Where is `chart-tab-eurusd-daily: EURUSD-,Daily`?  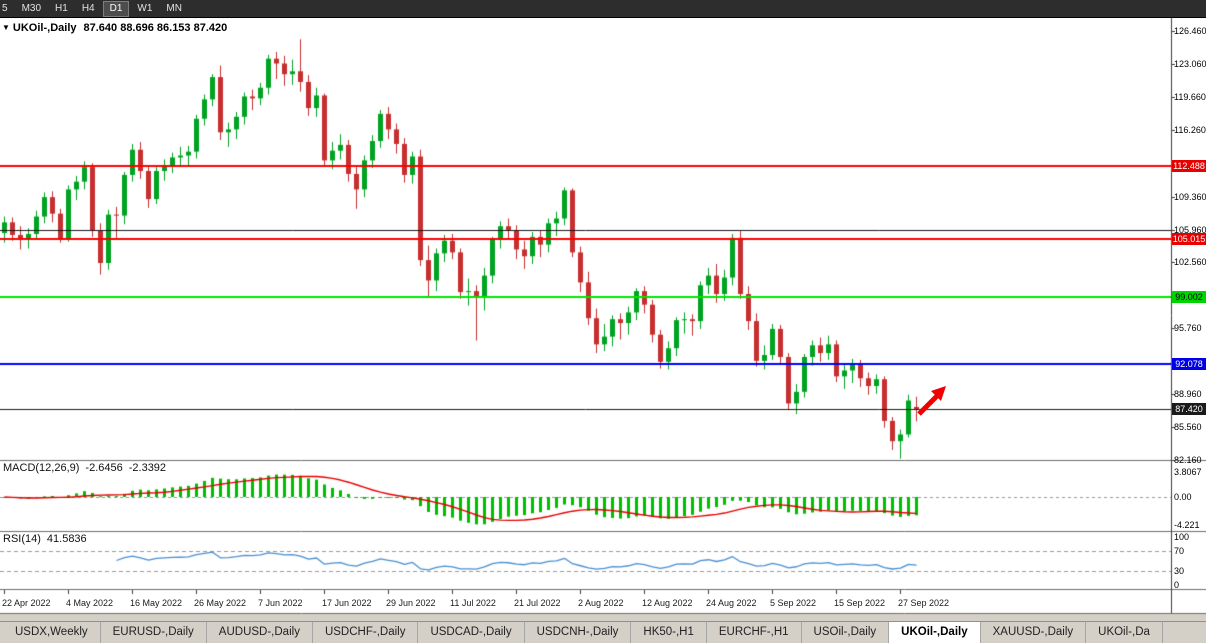 chart-tab-eurusd-daily: EURUSD-,Daily is located at coordinates (154, 632).